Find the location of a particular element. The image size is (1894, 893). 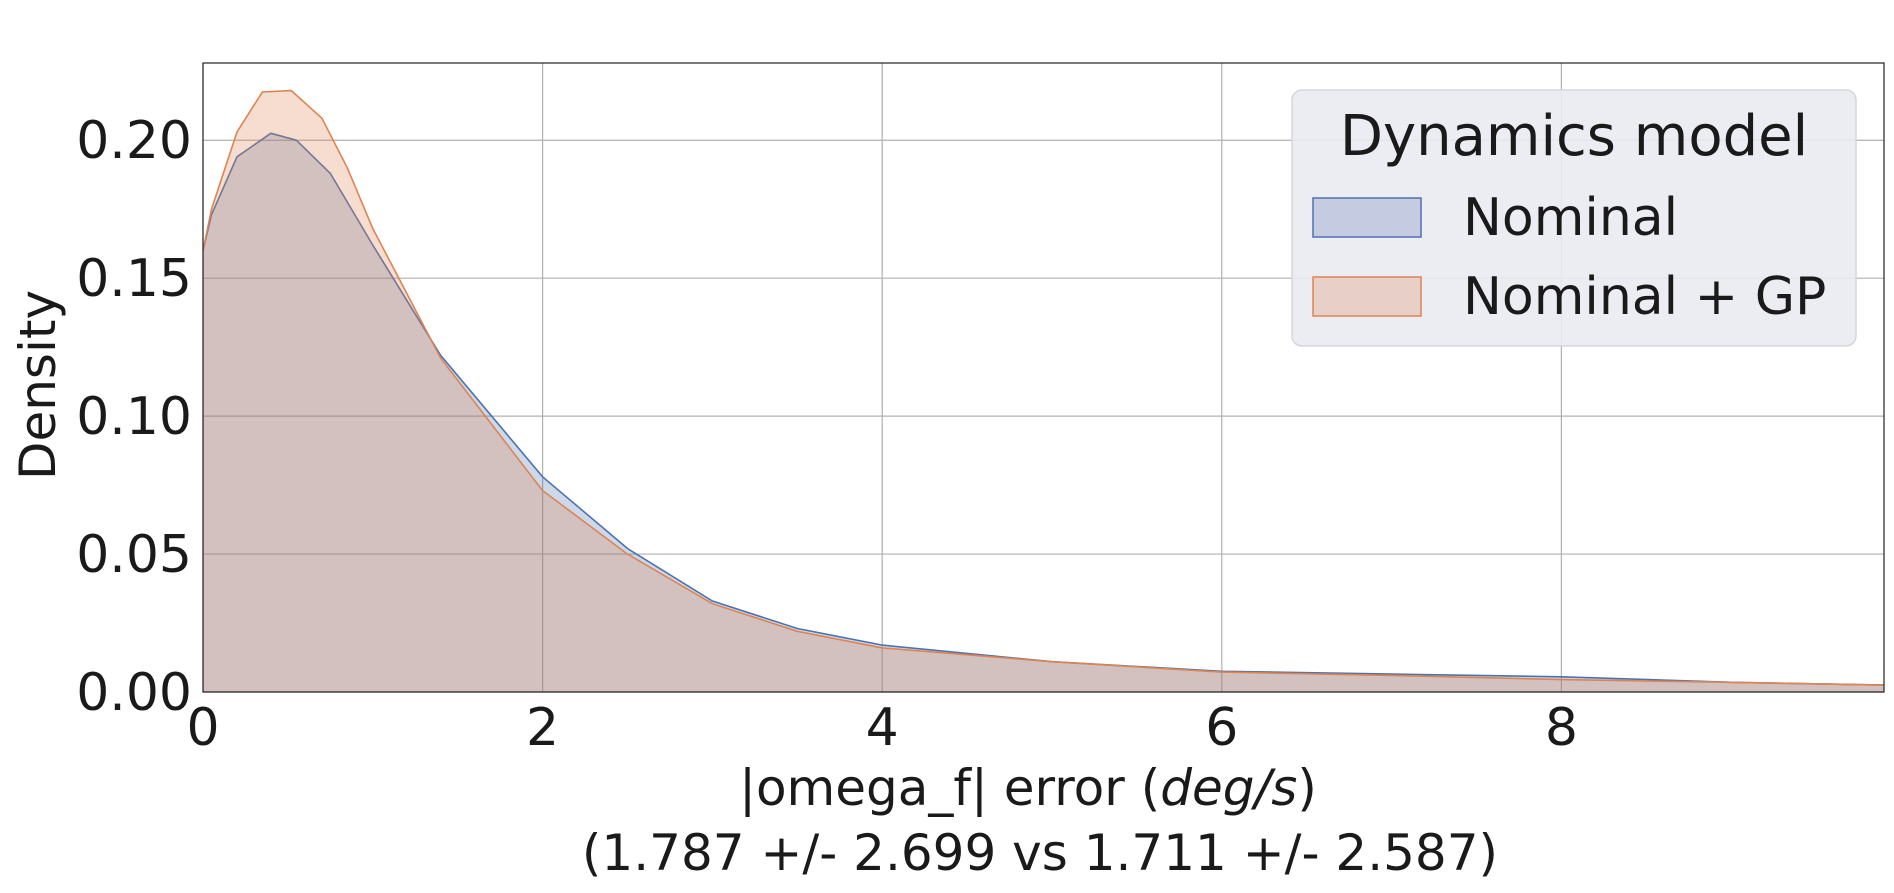

legend-swatch-nominal-gp is located at coordinates (1367, 296).